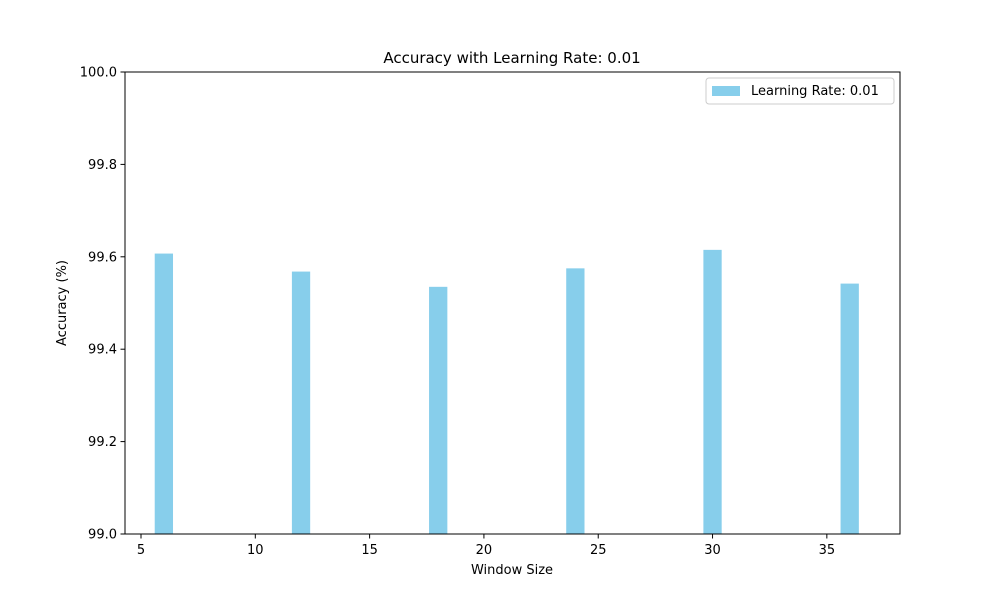 This screenshot has height=600, width=1000. What do you see at coordinates (62, 303) in the screenshot?
I see `y-axis-label: Accuracy (%)` at bounding box center [62, 303].